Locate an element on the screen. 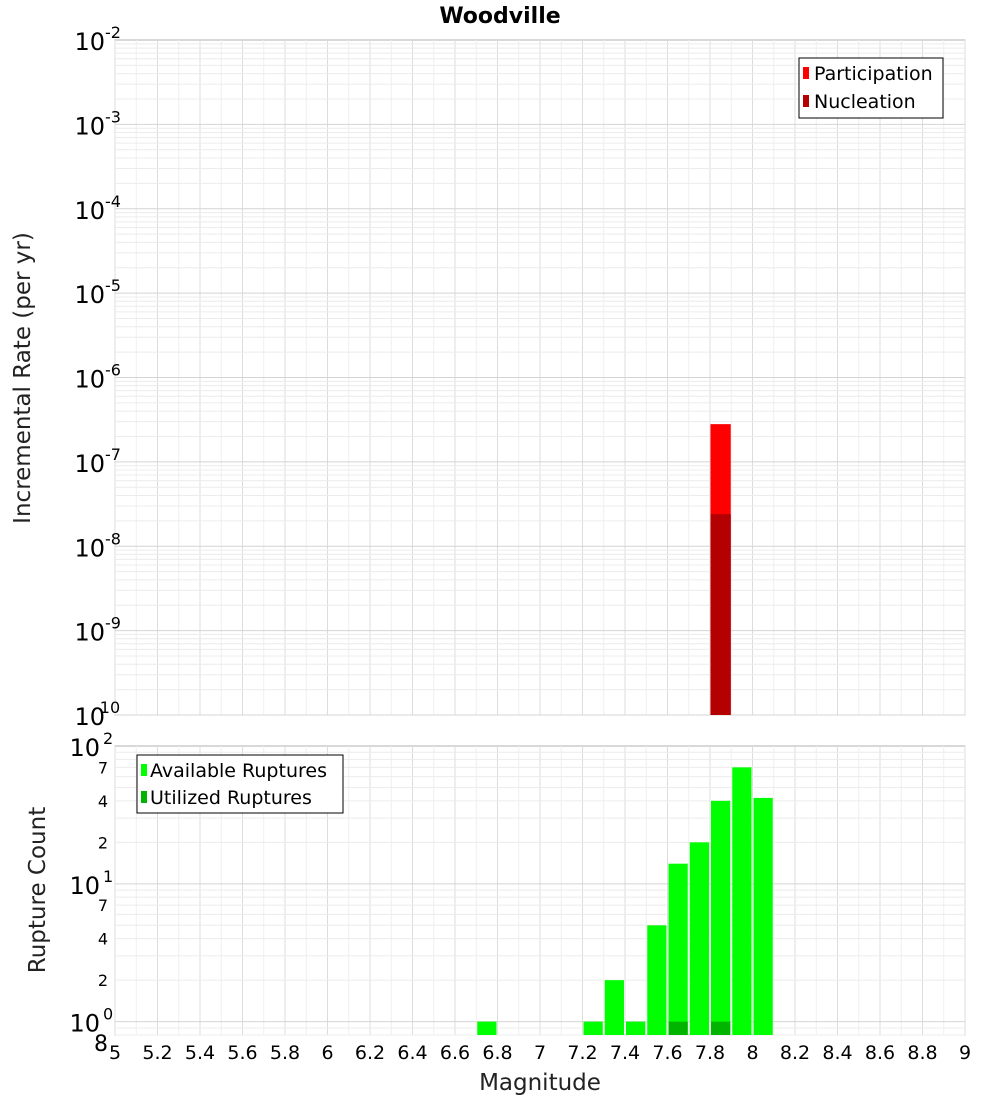 This screenshot has width=1000, height=1105. x-tick-label: 8 is located at coordinates (752, 1053).